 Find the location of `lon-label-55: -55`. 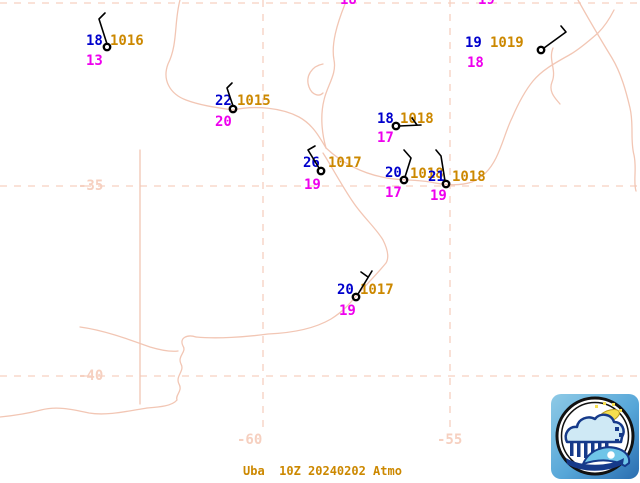

lon-label-55: -55 is located at coordinates (450, 440).